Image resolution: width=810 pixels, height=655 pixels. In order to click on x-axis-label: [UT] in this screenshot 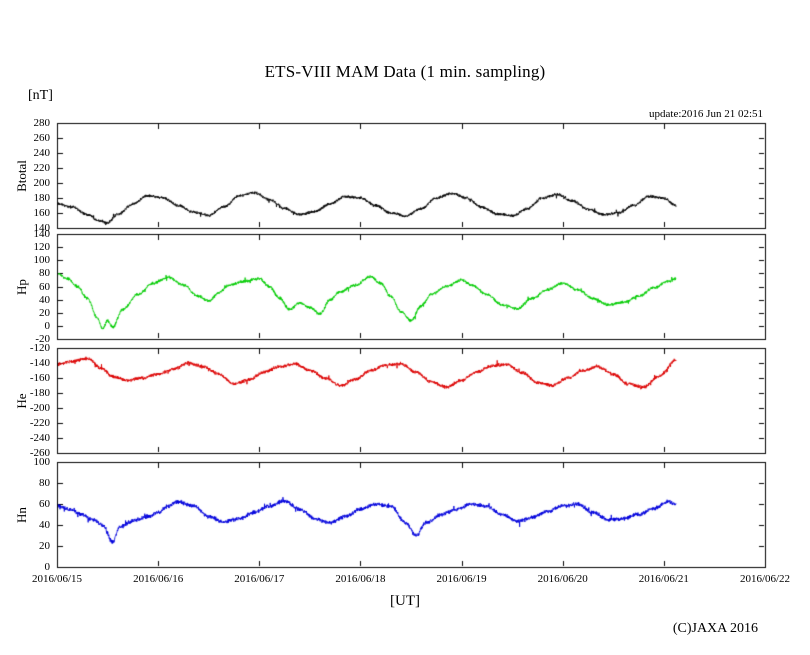, I will do `click(405, 601)`.